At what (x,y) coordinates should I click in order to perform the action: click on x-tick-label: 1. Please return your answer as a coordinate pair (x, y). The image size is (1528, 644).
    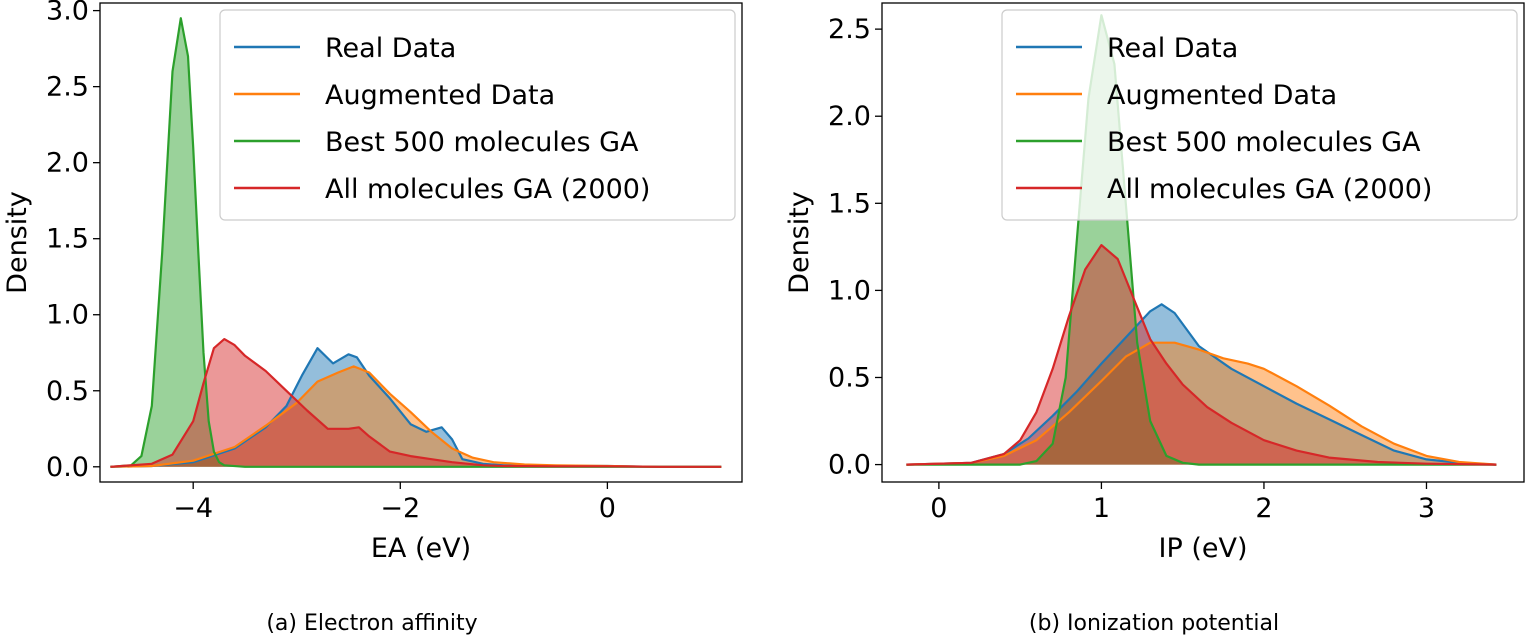
    Looking at the image, I should click on (1101, 508).